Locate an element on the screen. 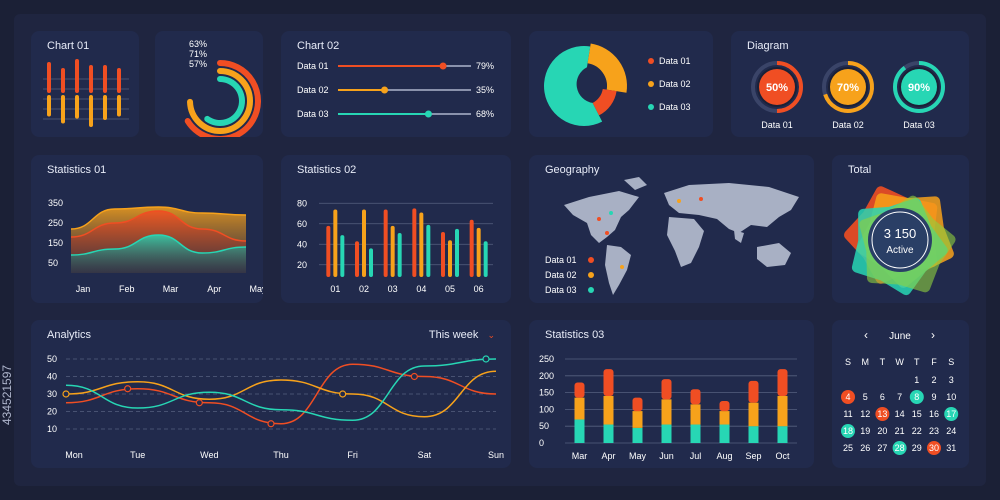 The height and width of the screenshot is (500, 1000). calendar-day: 17 is located at coordinates (951, 414).